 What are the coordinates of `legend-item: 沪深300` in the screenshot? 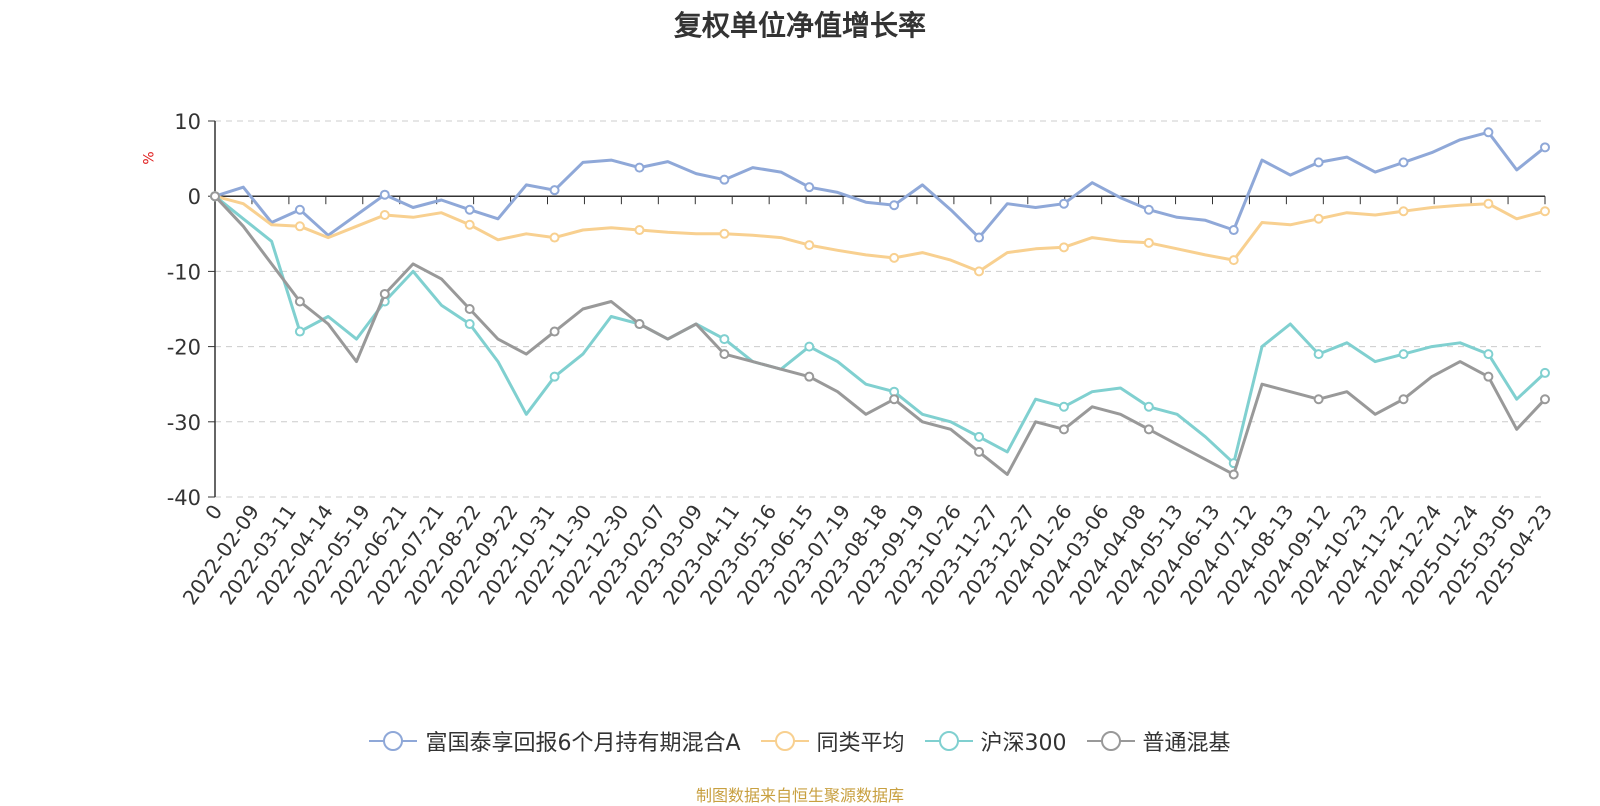 It's located at (995, 741).